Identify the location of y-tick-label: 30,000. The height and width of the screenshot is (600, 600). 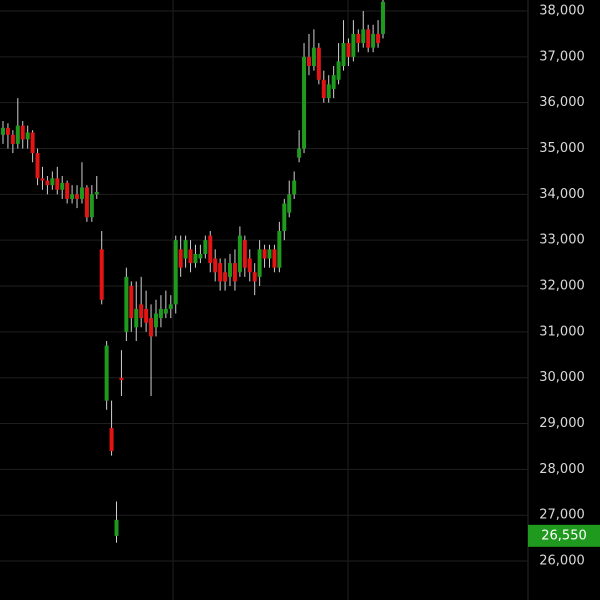
(562, 377).